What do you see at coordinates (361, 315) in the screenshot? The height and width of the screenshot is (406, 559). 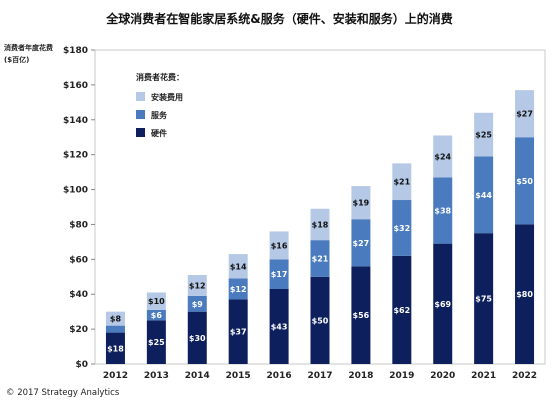 I see `bar-value-label: $56` at bounding box center [361, 315].